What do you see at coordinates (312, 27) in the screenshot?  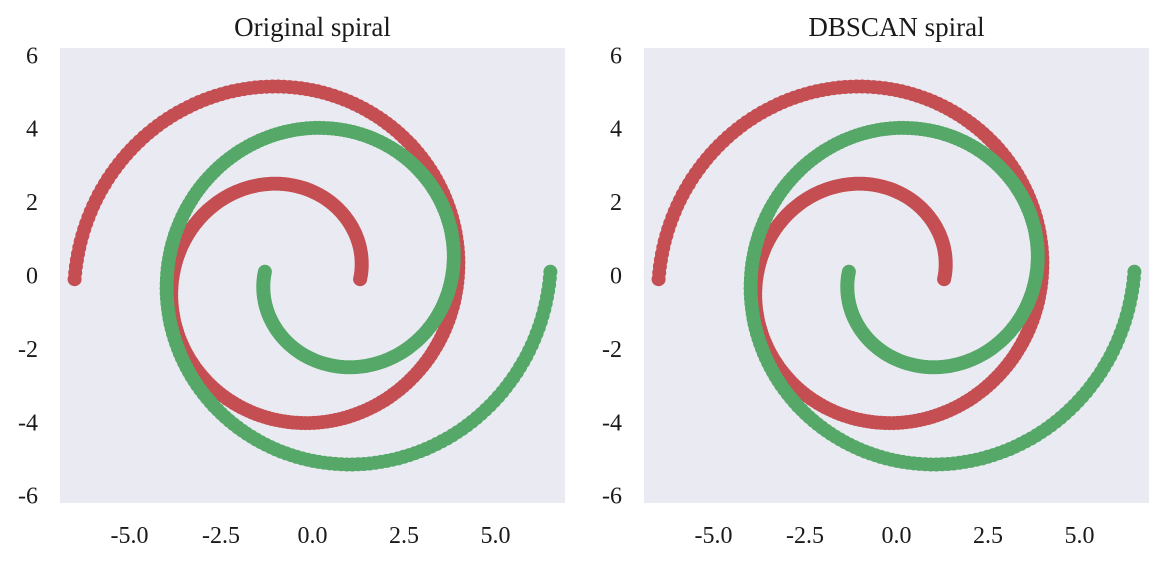 I see `chart-title: Original spiral` at bounding box center [312, 27].